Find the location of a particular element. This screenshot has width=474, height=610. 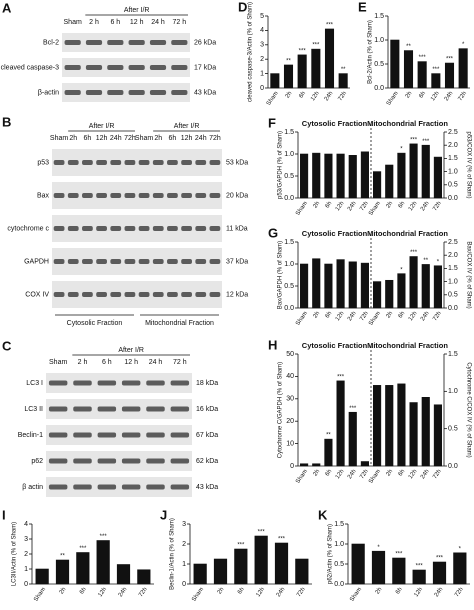

panel-letter: A is located at coordinates (7, 7).